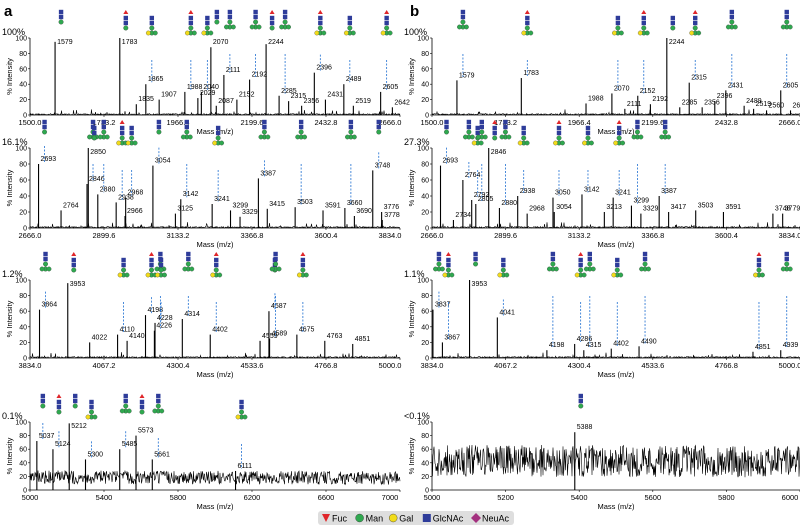 The height and width of the screenshot is (528, 800). I want to click on x-tick-label: 5800, so click(178, 497).